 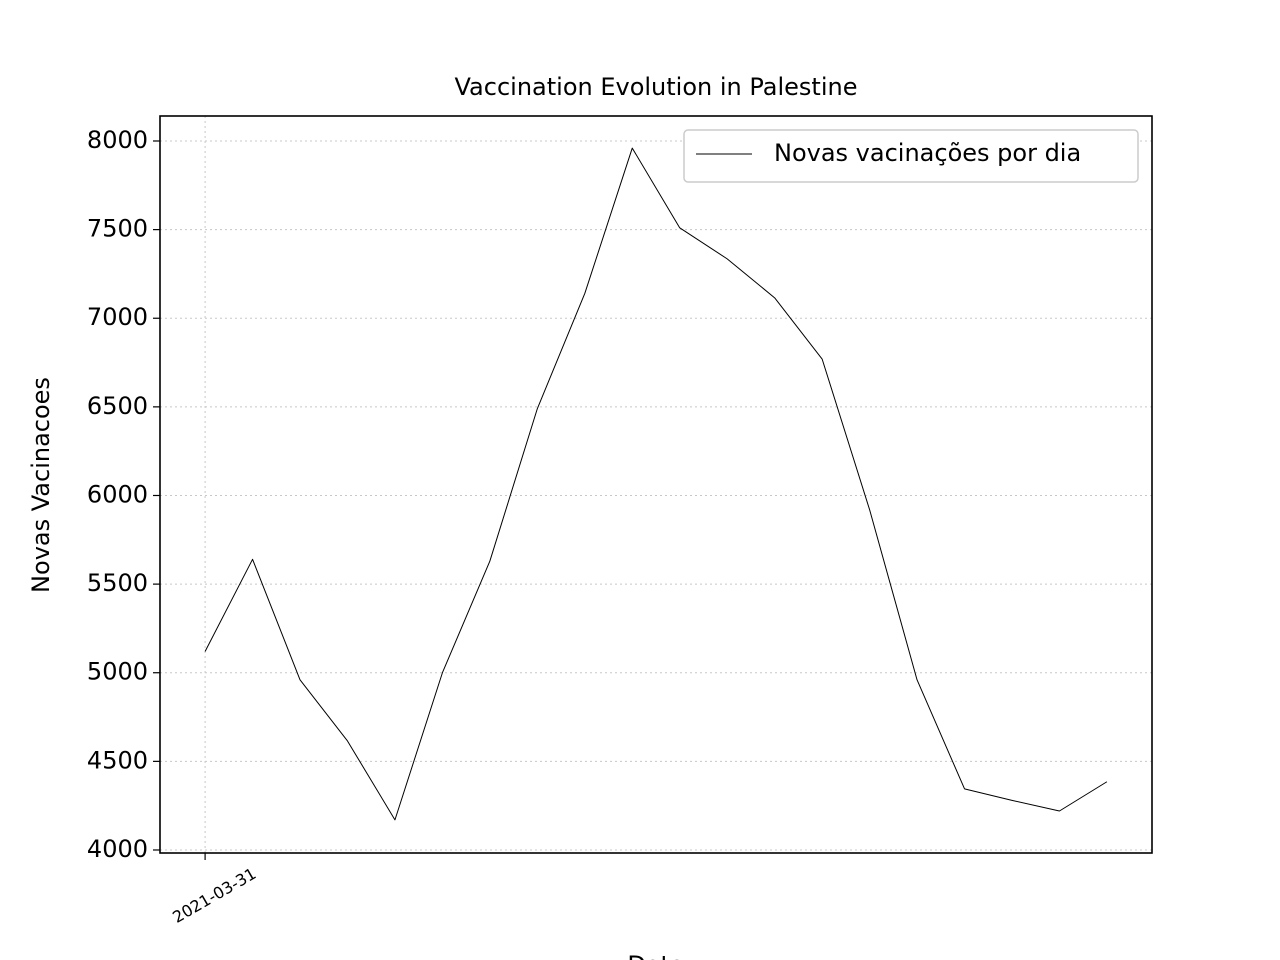 I want to click on y-tick-label: 6000, so click(x=117, y=494).